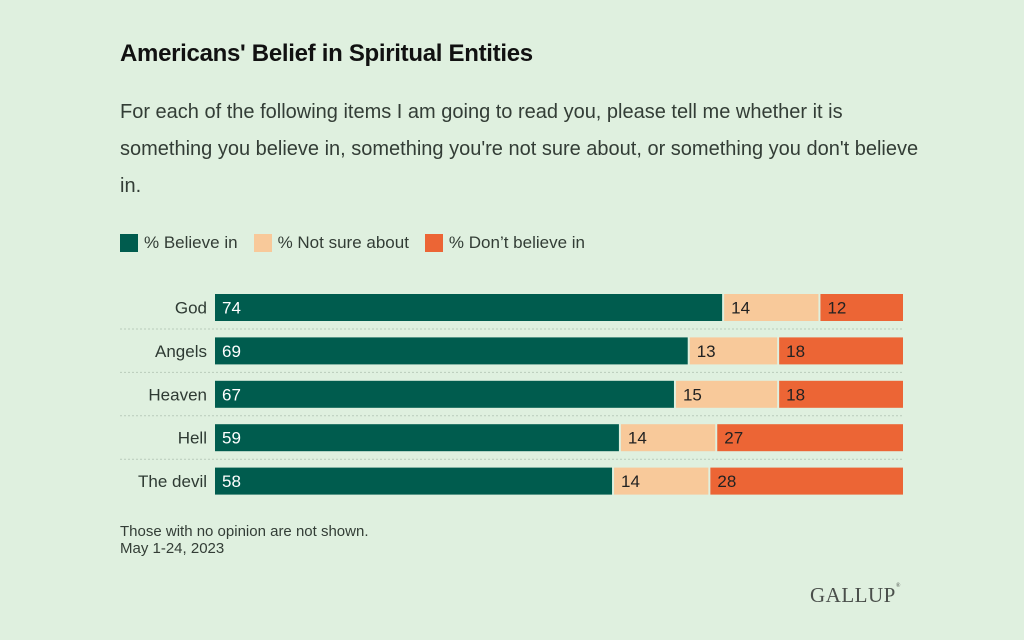 This screenshot has width=1024, height=640. Describe the element at coordinates (861, 307) in the screenshot. I see `bar-god-don-t-believe-in` at that location.